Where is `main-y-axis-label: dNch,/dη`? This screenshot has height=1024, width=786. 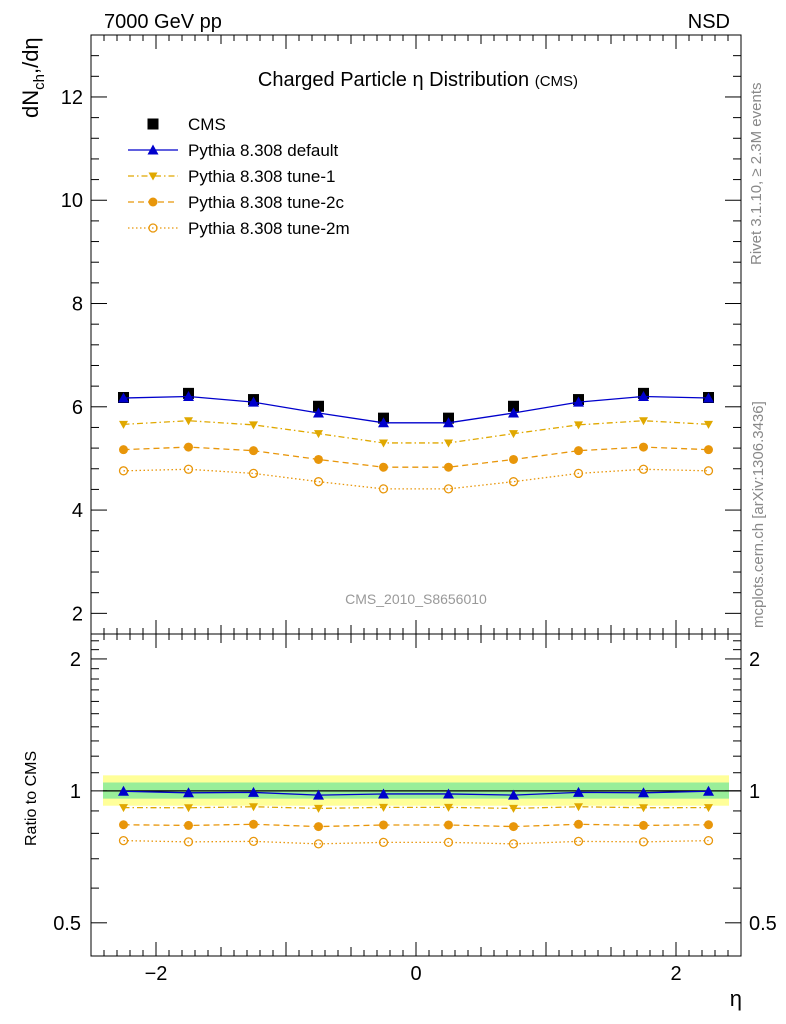 main-y-axis-label: dNch,/dη is located at coordinates (33, 77).